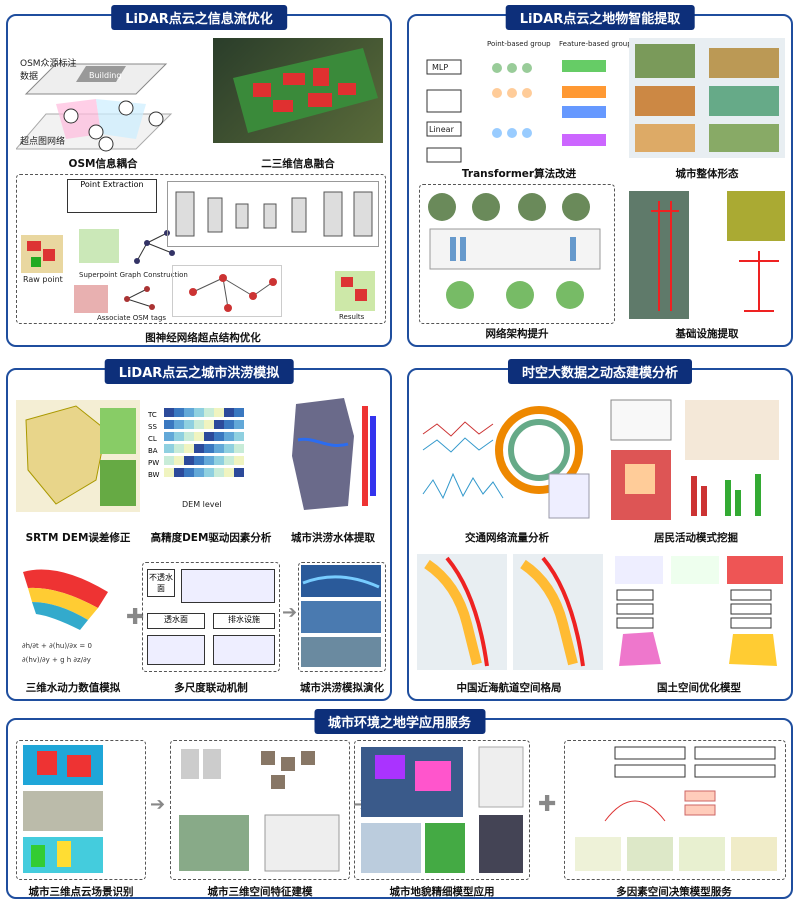 The height and width of the screenshot is (905, 799). Describe the element at coordinates (152, 427) in the screenshot. I see `heatmap-row-label: SS` at that location.